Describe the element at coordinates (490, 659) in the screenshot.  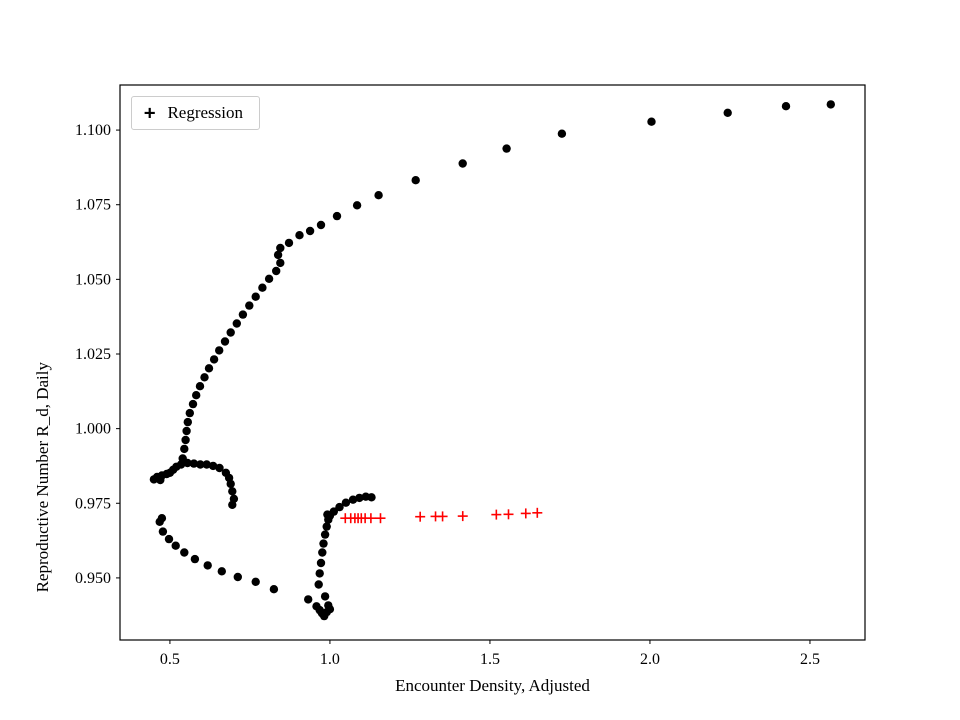
I see `x-tick-label: 1.5` at that location.